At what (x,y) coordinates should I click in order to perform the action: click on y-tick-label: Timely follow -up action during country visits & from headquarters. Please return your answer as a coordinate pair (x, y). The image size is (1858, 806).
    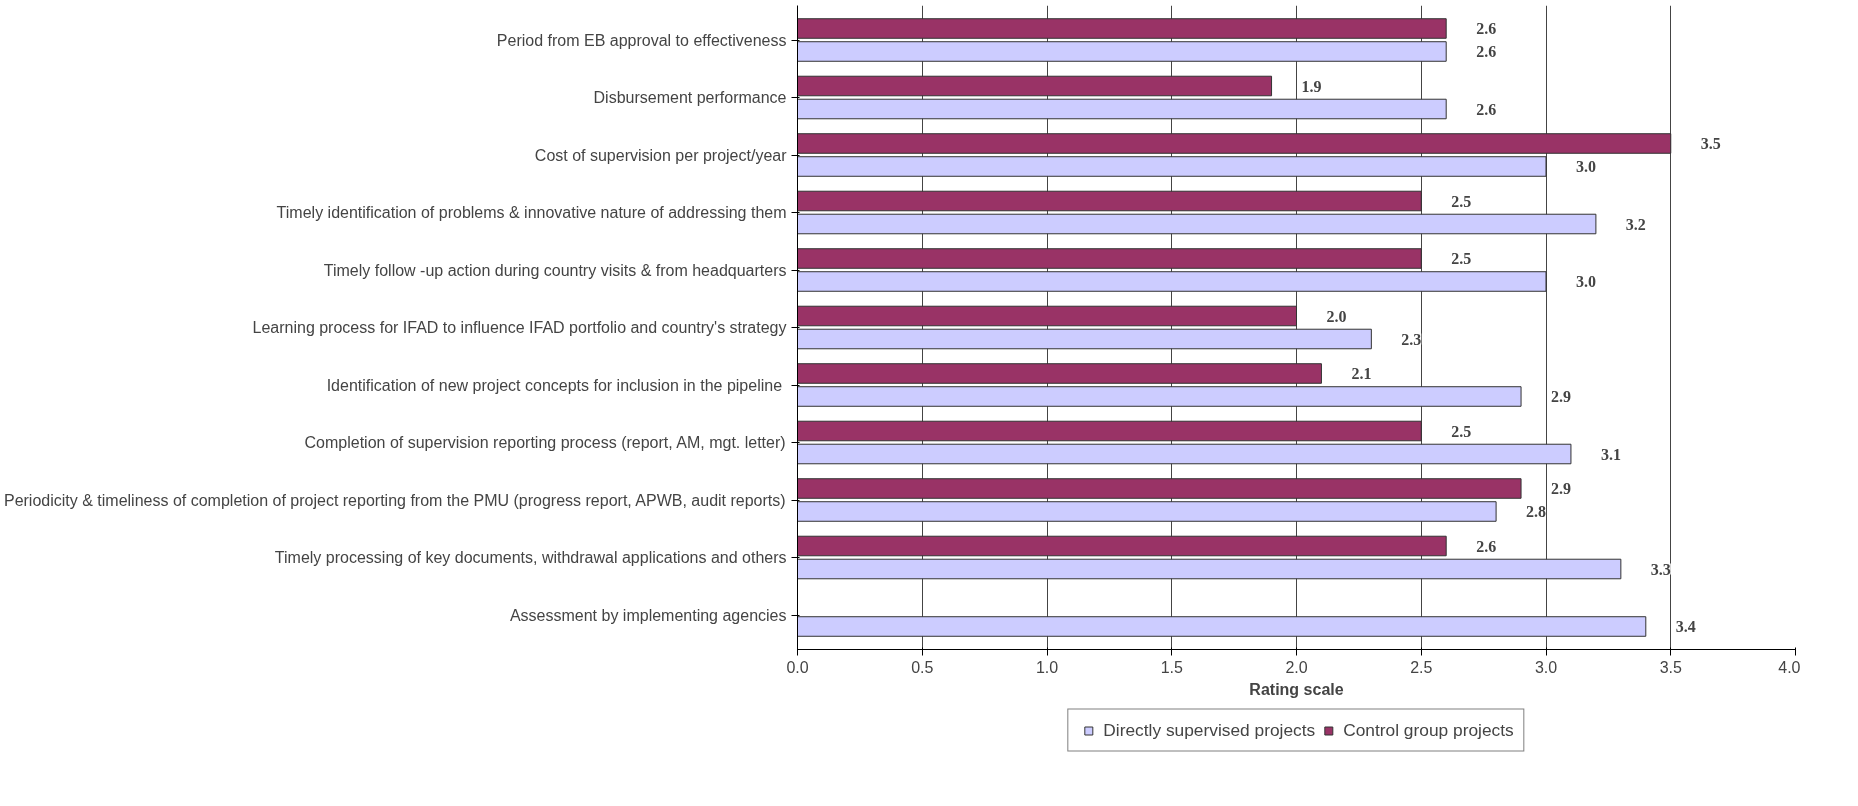
    Looking at the image, I should click on (555, 270).